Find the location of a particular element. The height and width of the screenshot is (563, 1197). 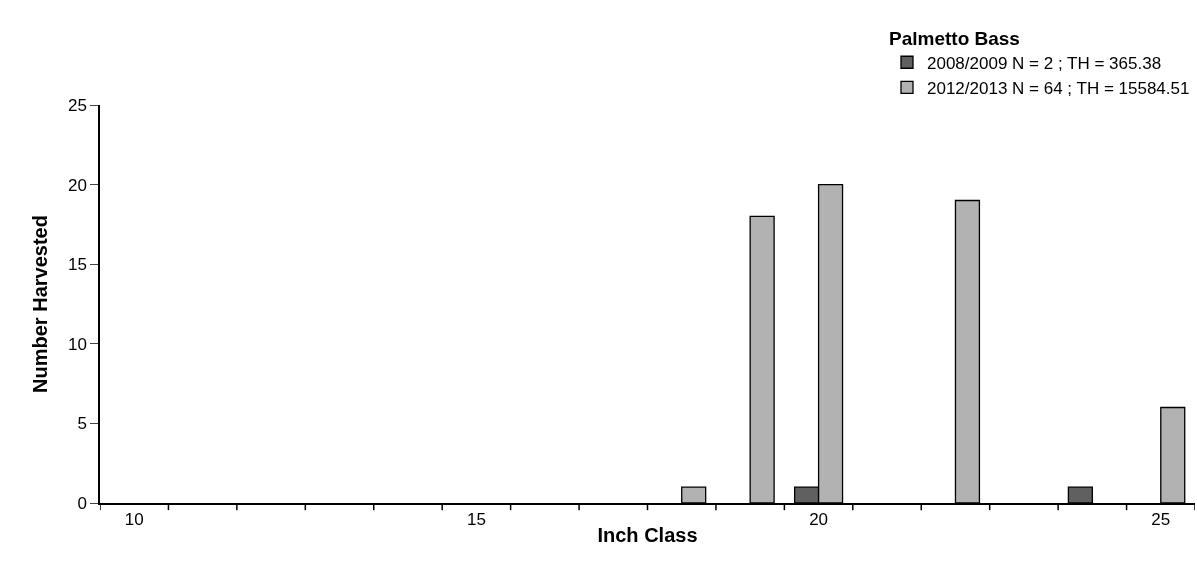

y-tick-label: 10 is located at coordinates (77, 344).